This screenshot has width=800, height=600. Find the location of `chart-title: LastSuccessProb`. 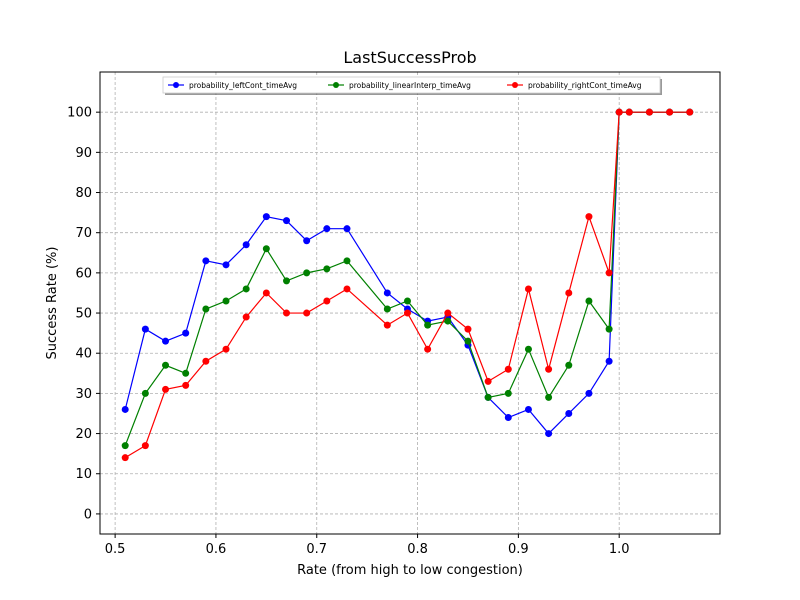

chart-title: LastSuccessProb is located at coordinates (409, 57).